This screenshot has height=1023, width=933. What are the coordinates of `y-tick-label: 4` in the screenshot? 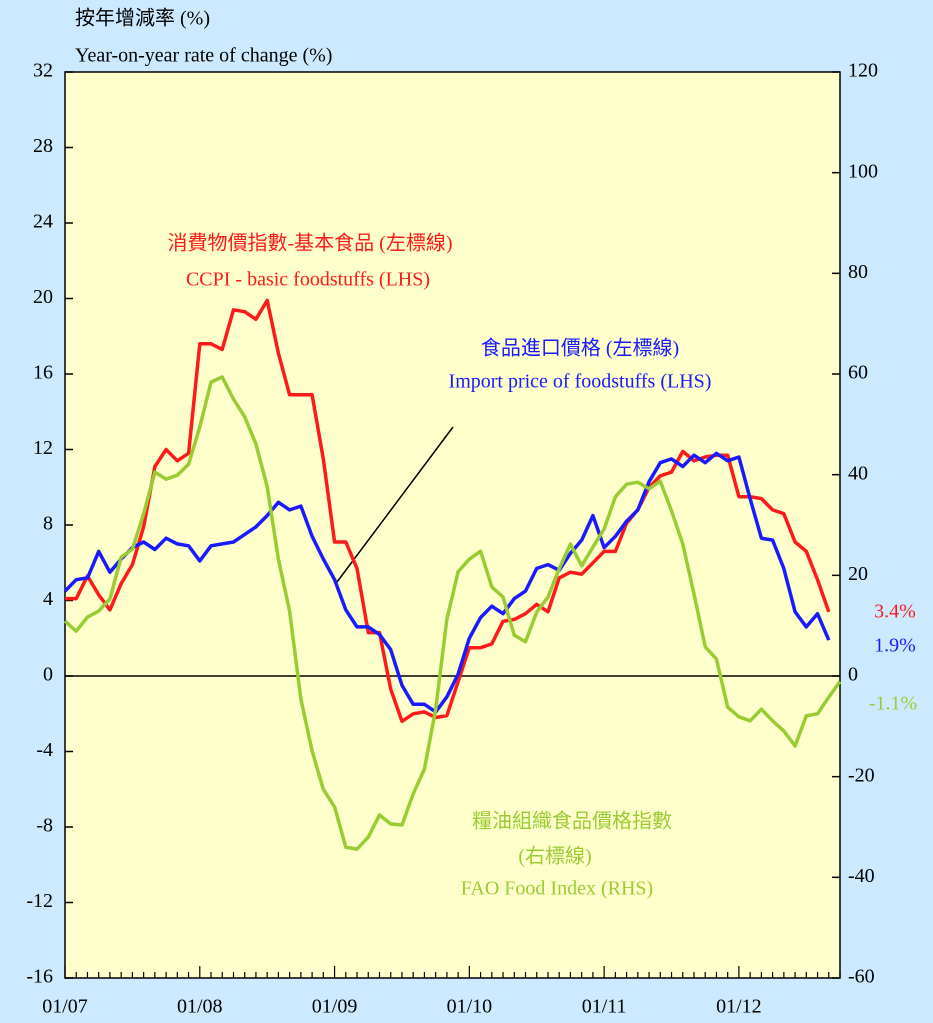 It's located at (48, 599).